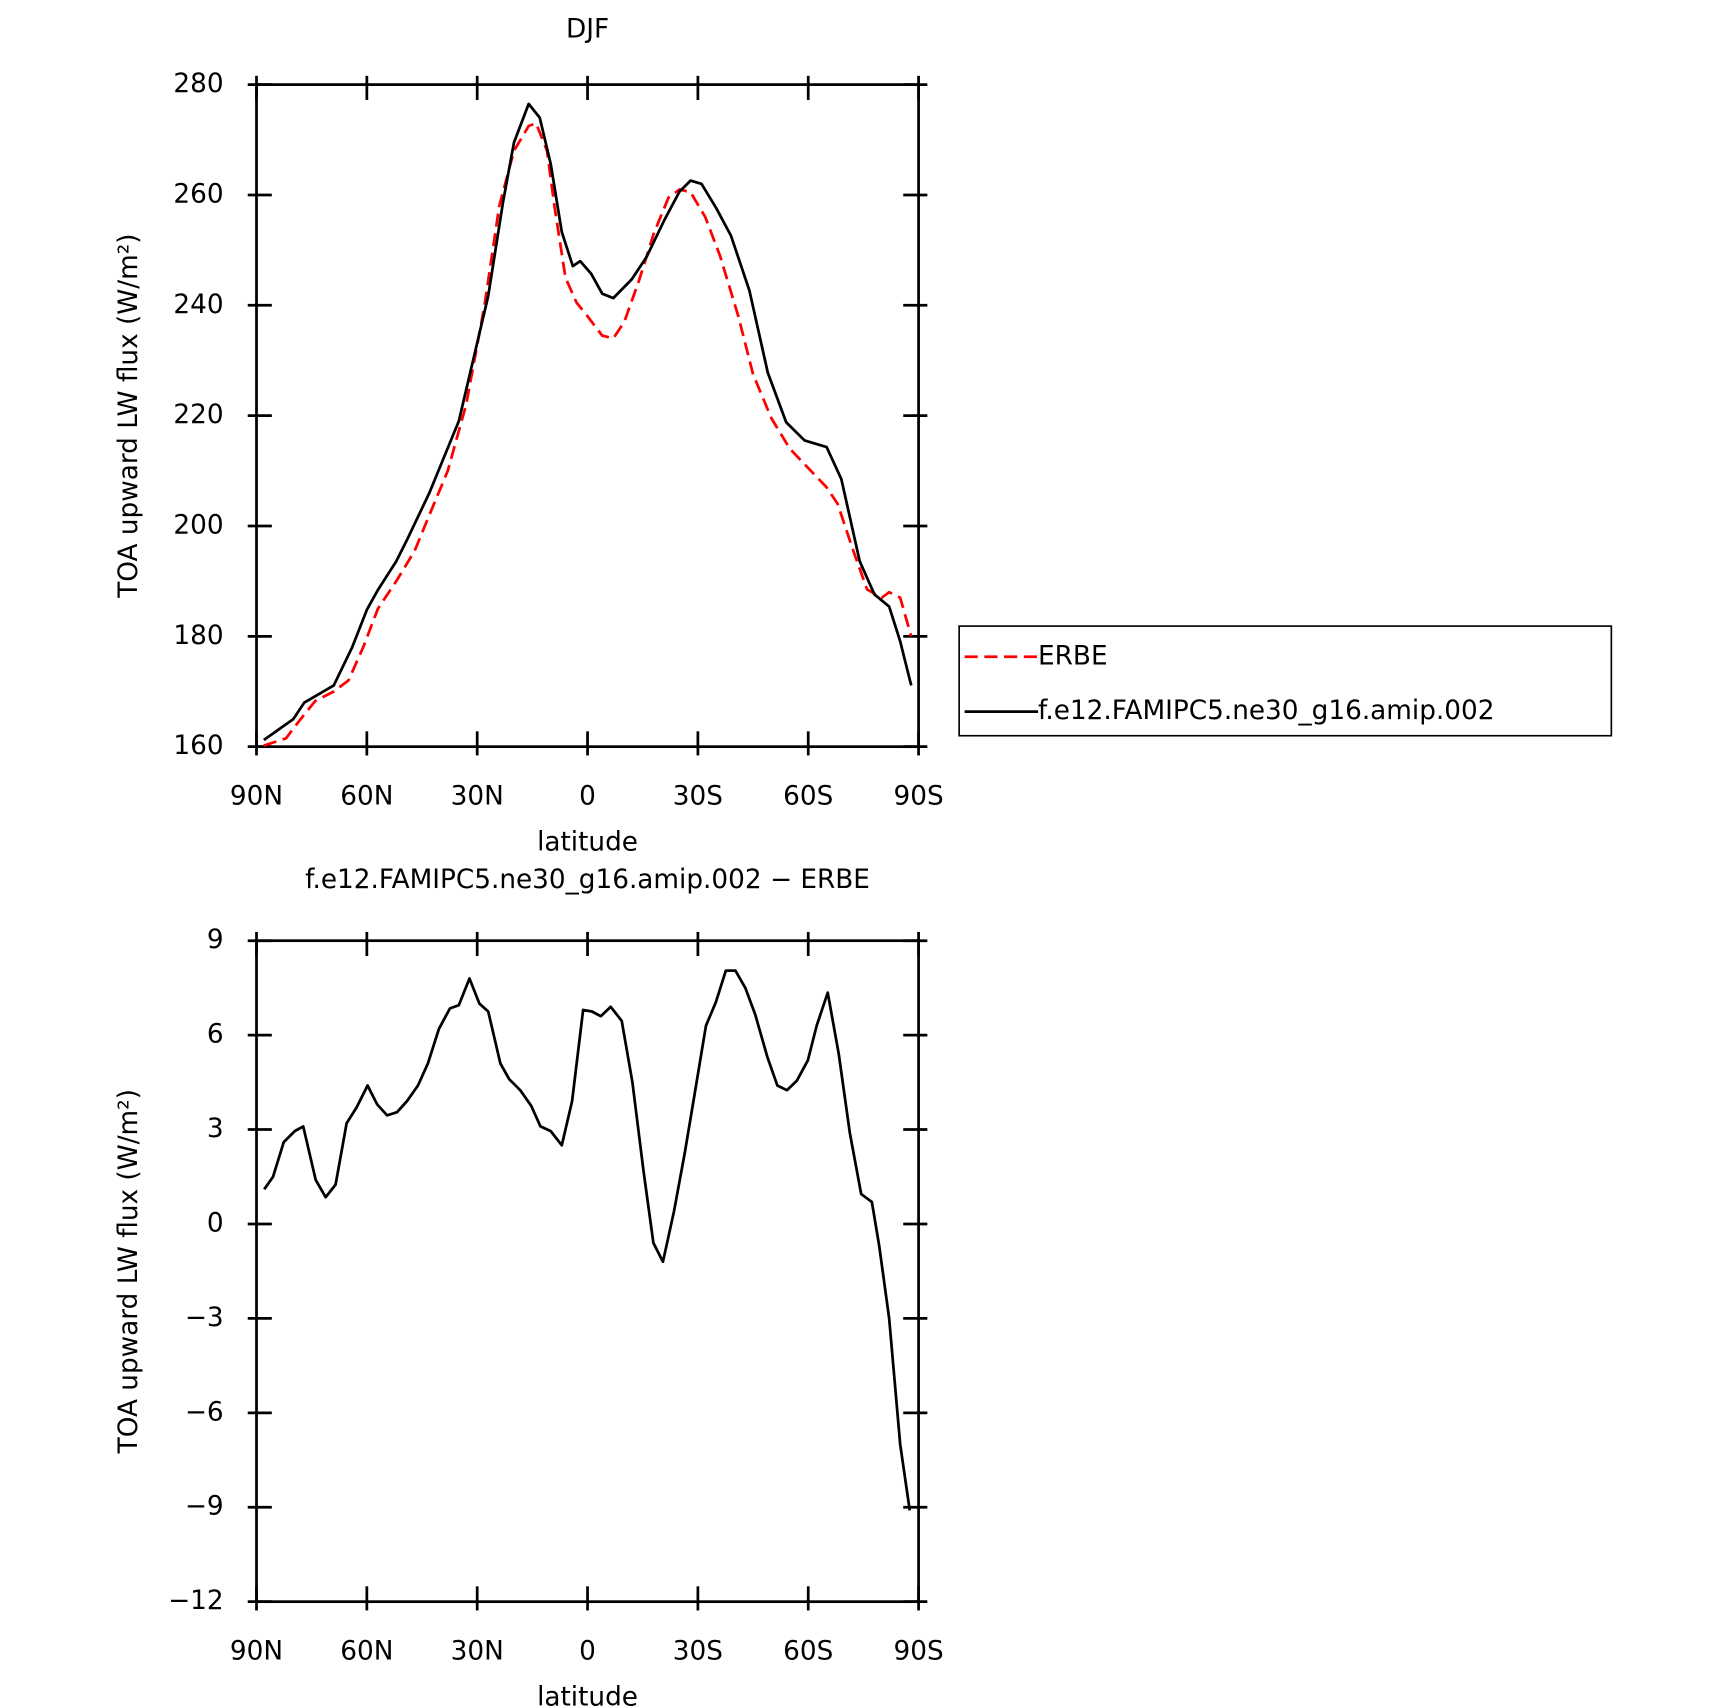  I want to click on y-tick-label: −6, so click(204, 1412).